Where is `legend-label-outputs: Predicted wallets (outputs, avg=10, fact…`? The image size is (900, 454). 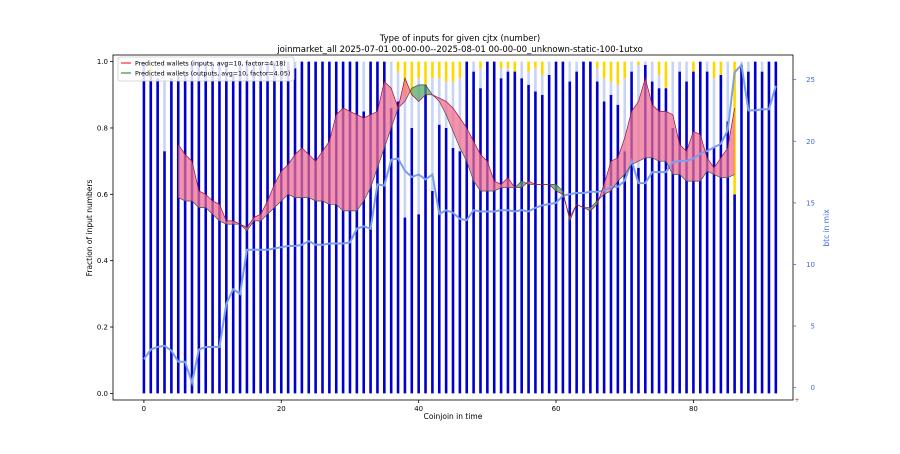
legend-label-outputs: Predicted wallets (outputs, avg=10, fact… is located at coordinates (212, 74).